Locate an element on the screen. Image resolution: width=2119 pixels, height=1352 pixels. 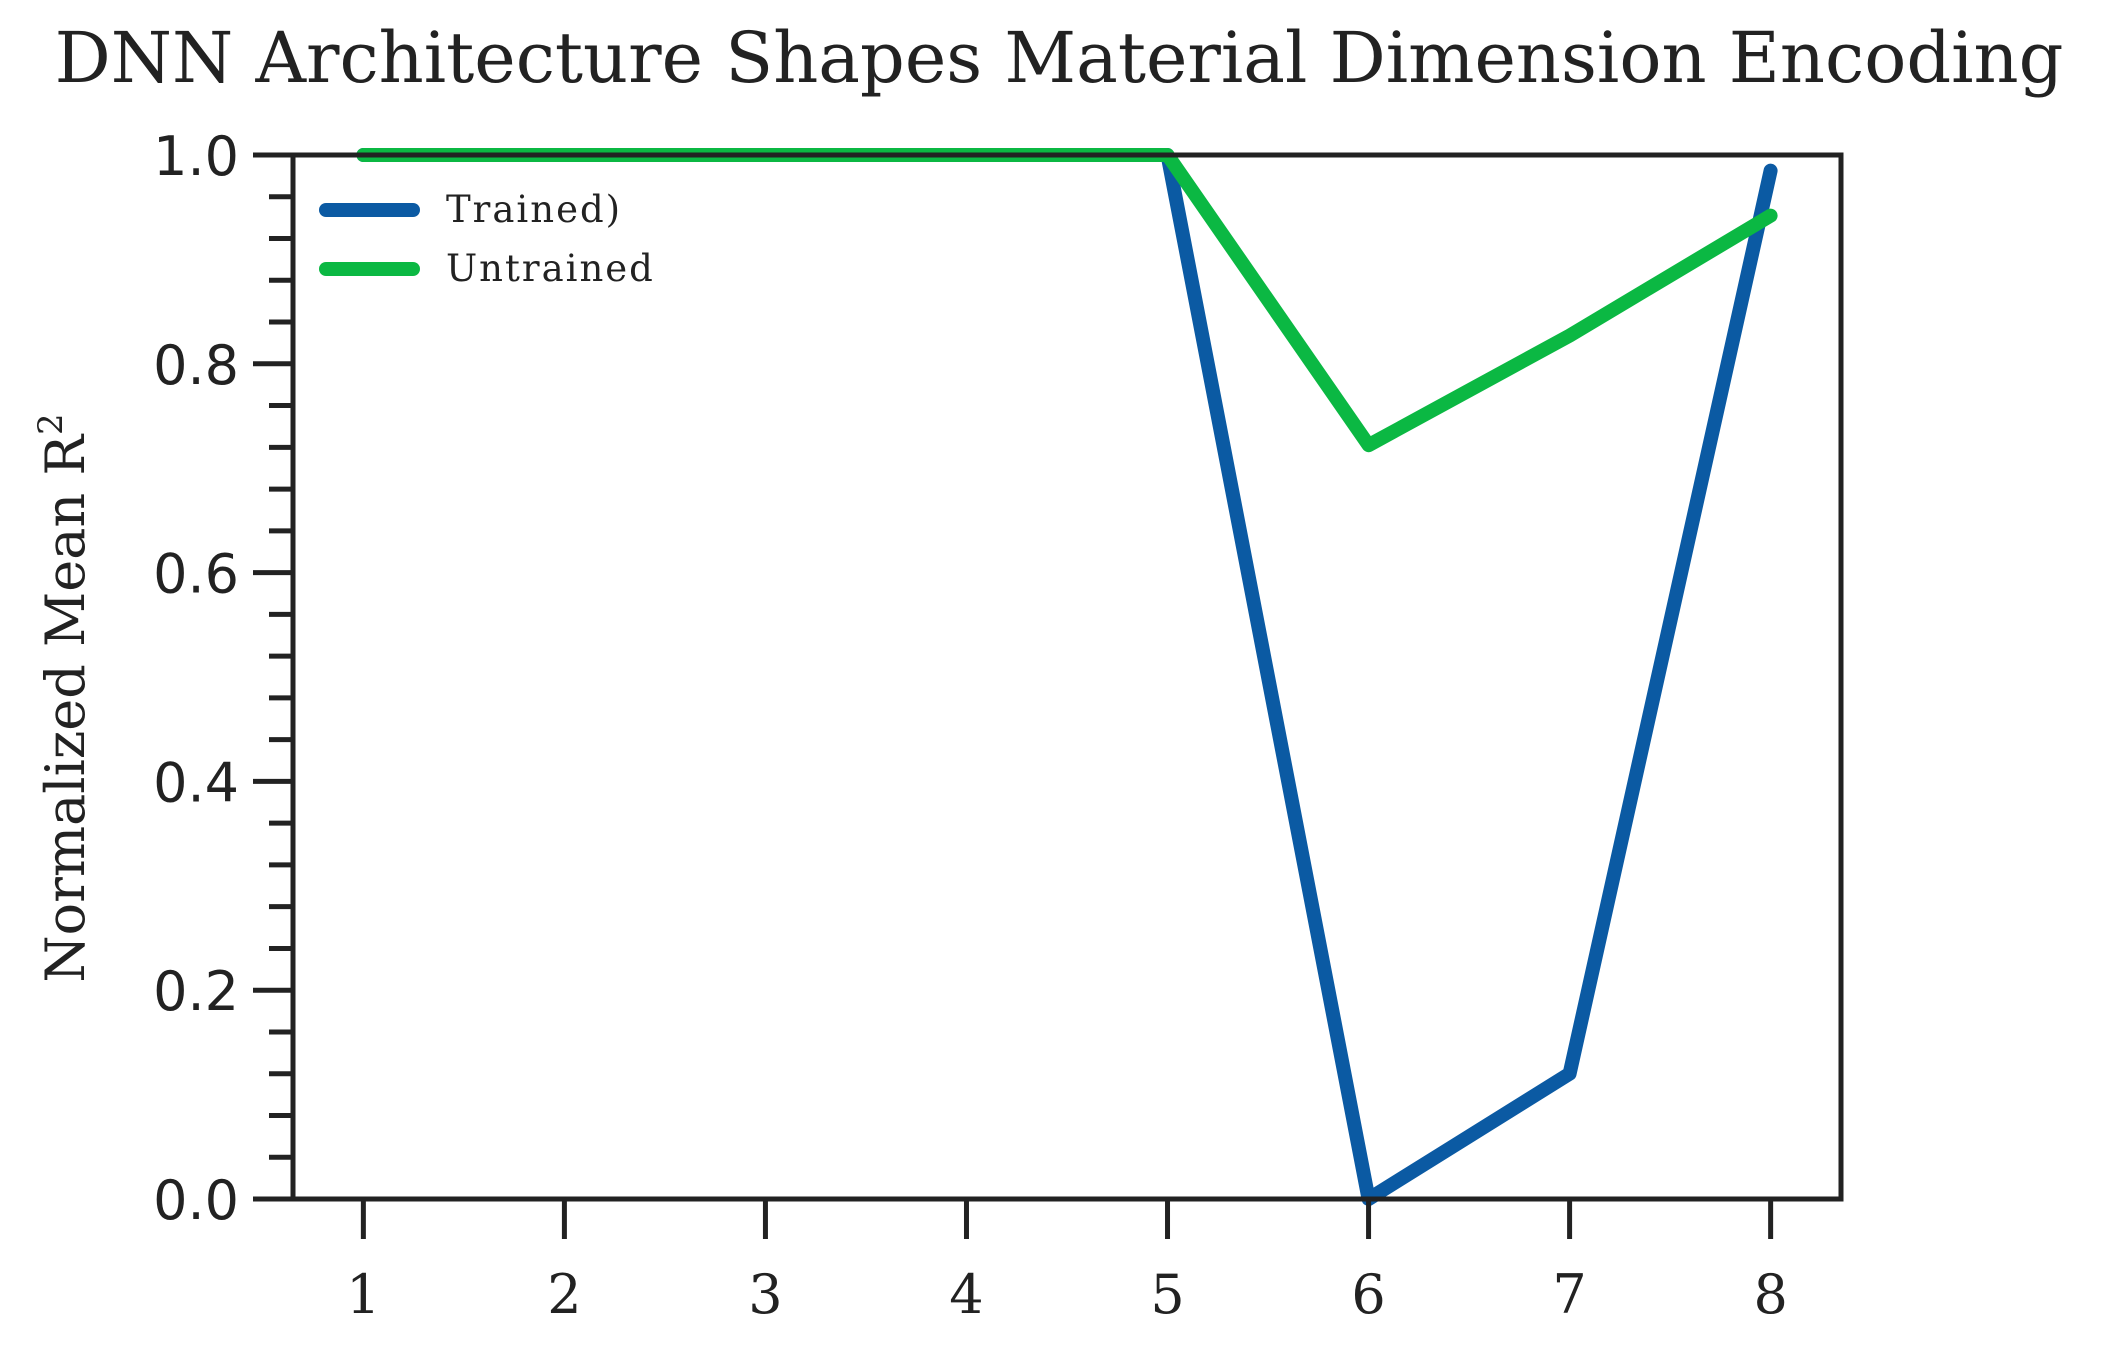
legend-label-2: Untrained is located at coordinates (550, 268).